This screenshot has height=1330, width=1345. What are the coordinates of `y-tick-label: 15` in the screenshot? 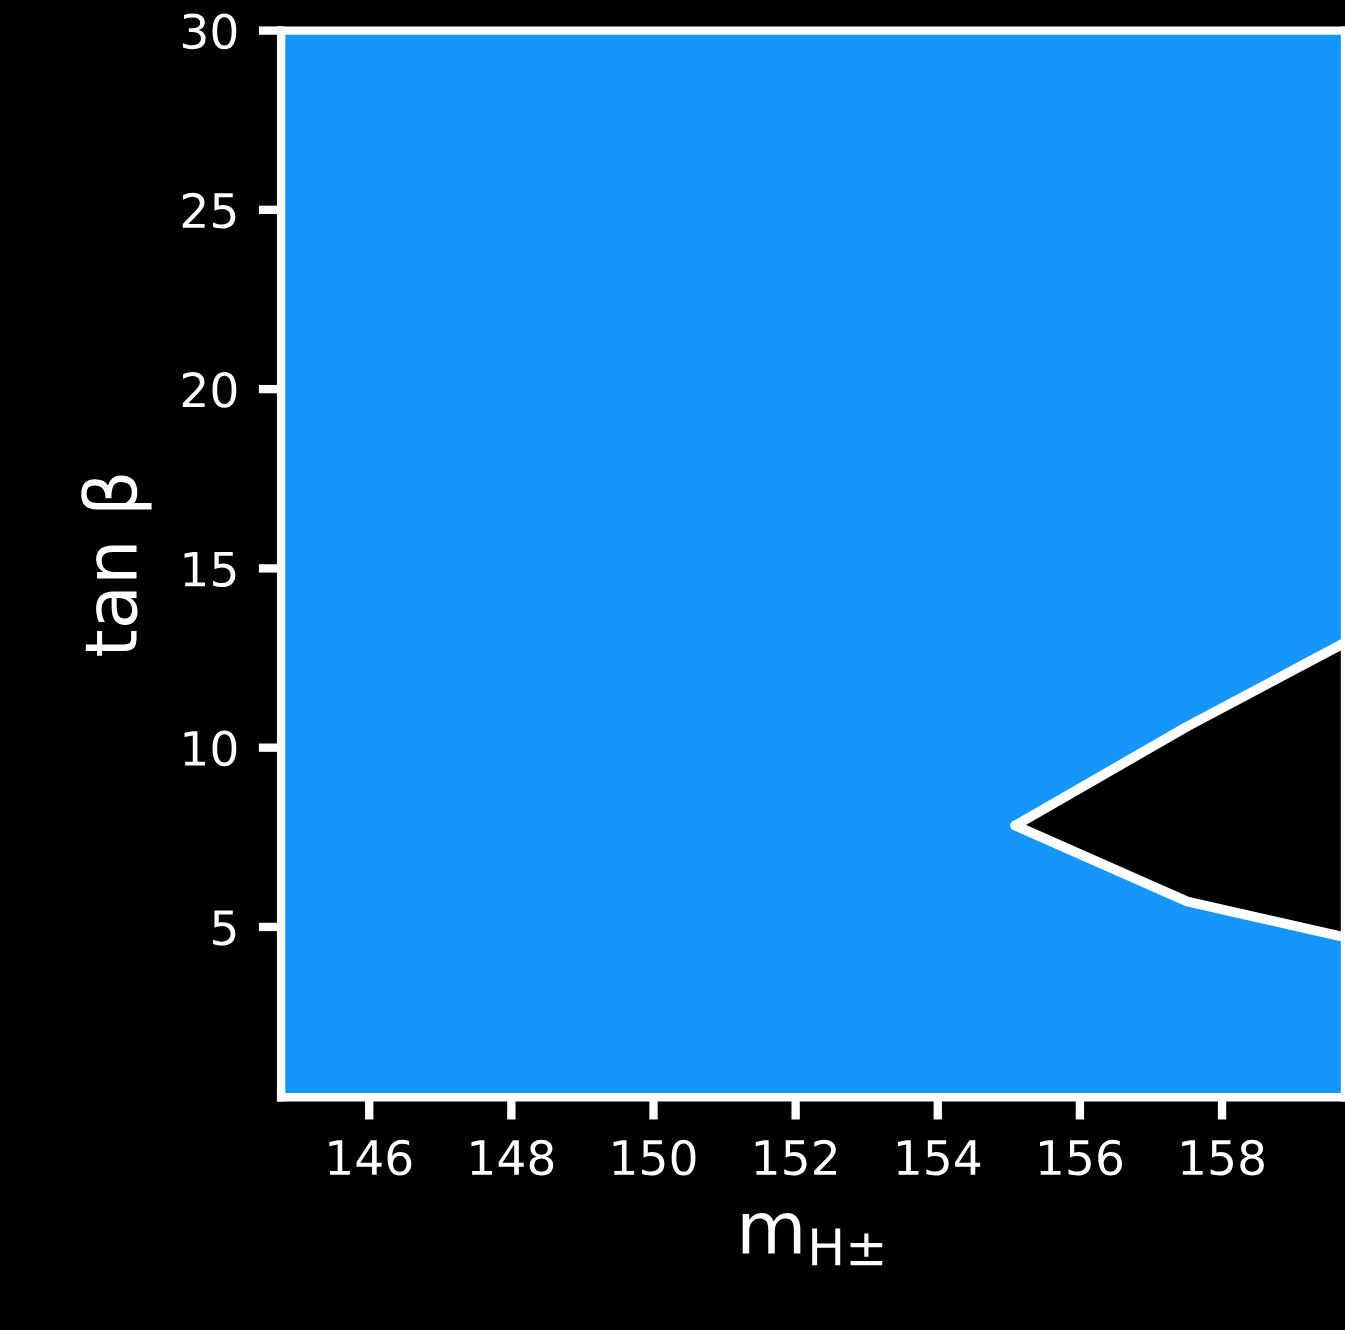 It's located at (210, 569).